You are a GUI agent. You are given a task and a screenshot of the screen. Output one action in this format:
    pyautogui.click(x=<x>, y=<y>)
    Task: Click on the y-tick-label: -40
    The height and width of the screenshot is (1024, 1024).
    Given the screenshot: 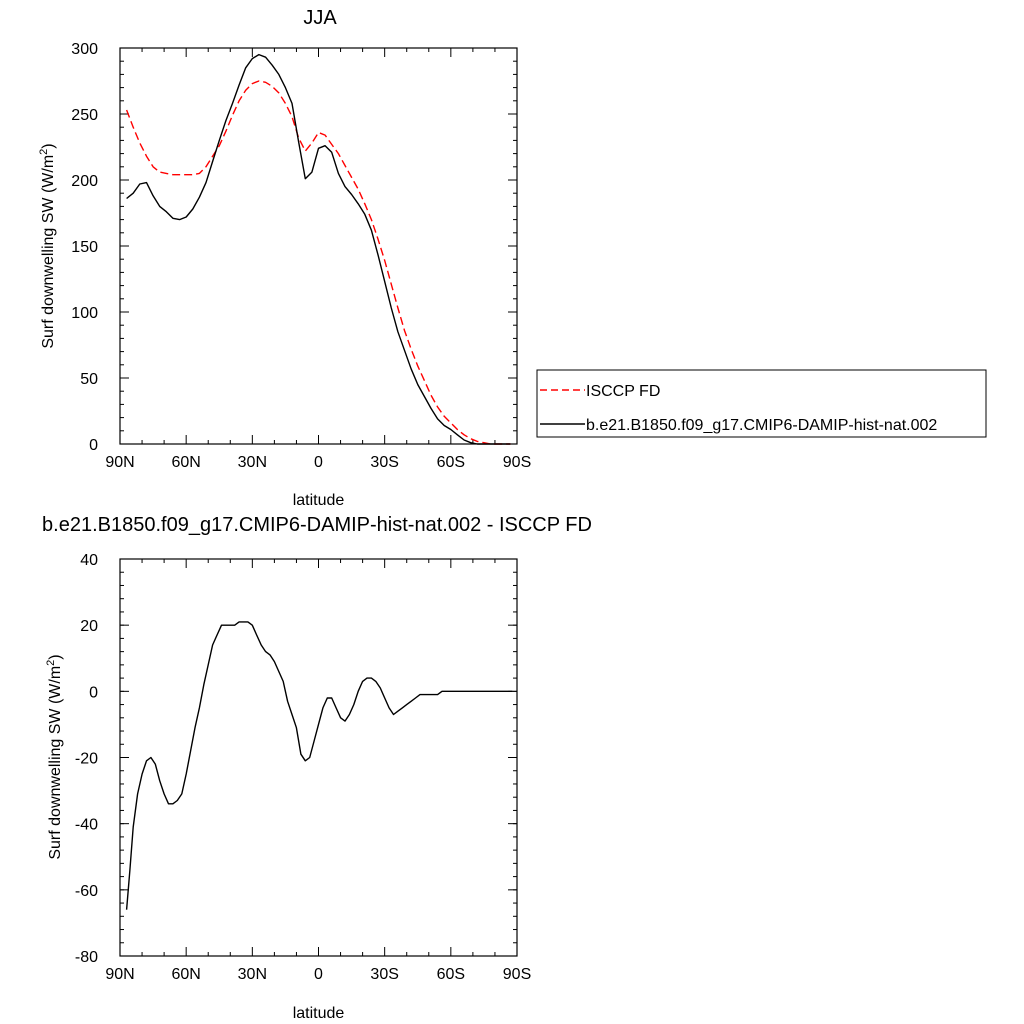 What is the action you would take?
    pyautogui.click(x=86, y=825)
    